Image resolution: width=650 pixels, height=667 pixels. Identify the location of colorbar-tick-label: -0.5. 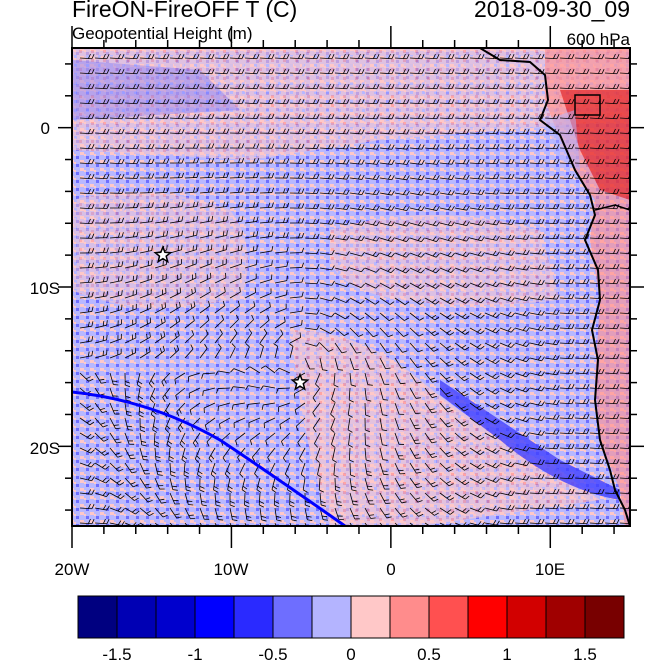
(273, 654).